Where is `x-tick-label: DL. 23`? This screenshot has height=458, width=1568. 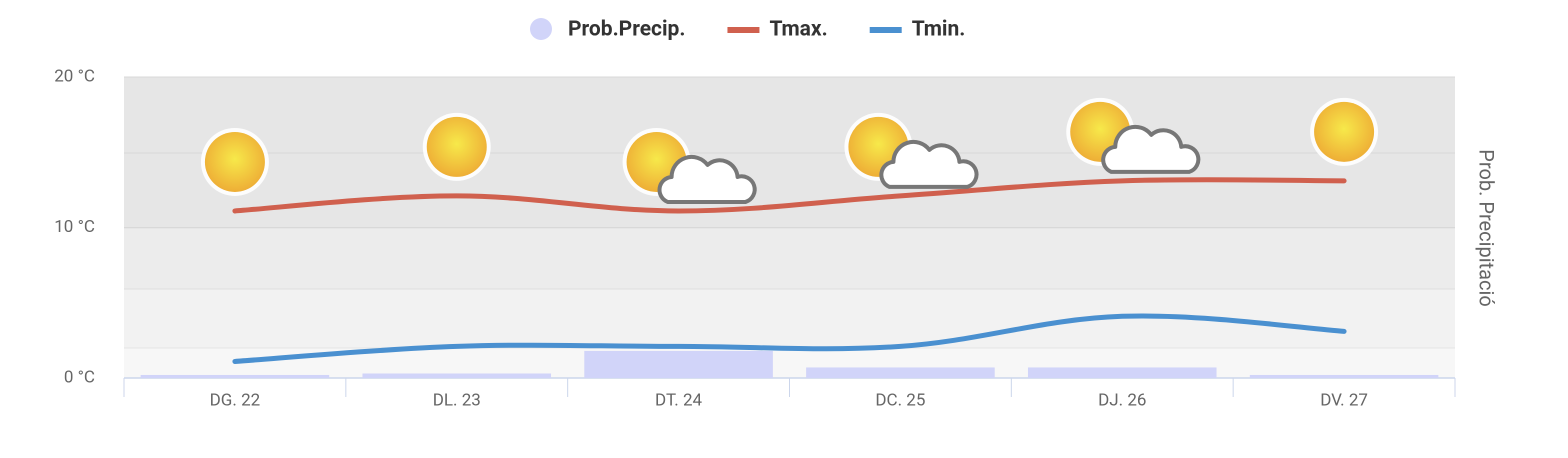
x-tick-label: DL. 23 is located at coordinates (457, 400).